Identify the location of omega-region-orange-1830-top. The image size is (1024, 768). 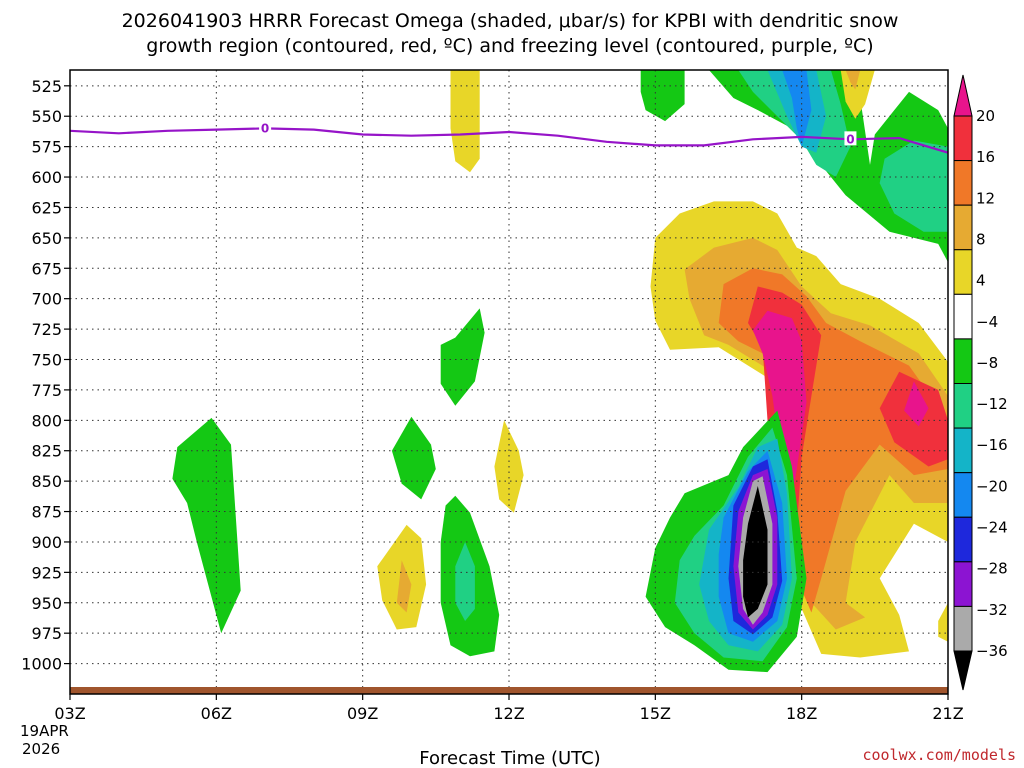
(853, 80).